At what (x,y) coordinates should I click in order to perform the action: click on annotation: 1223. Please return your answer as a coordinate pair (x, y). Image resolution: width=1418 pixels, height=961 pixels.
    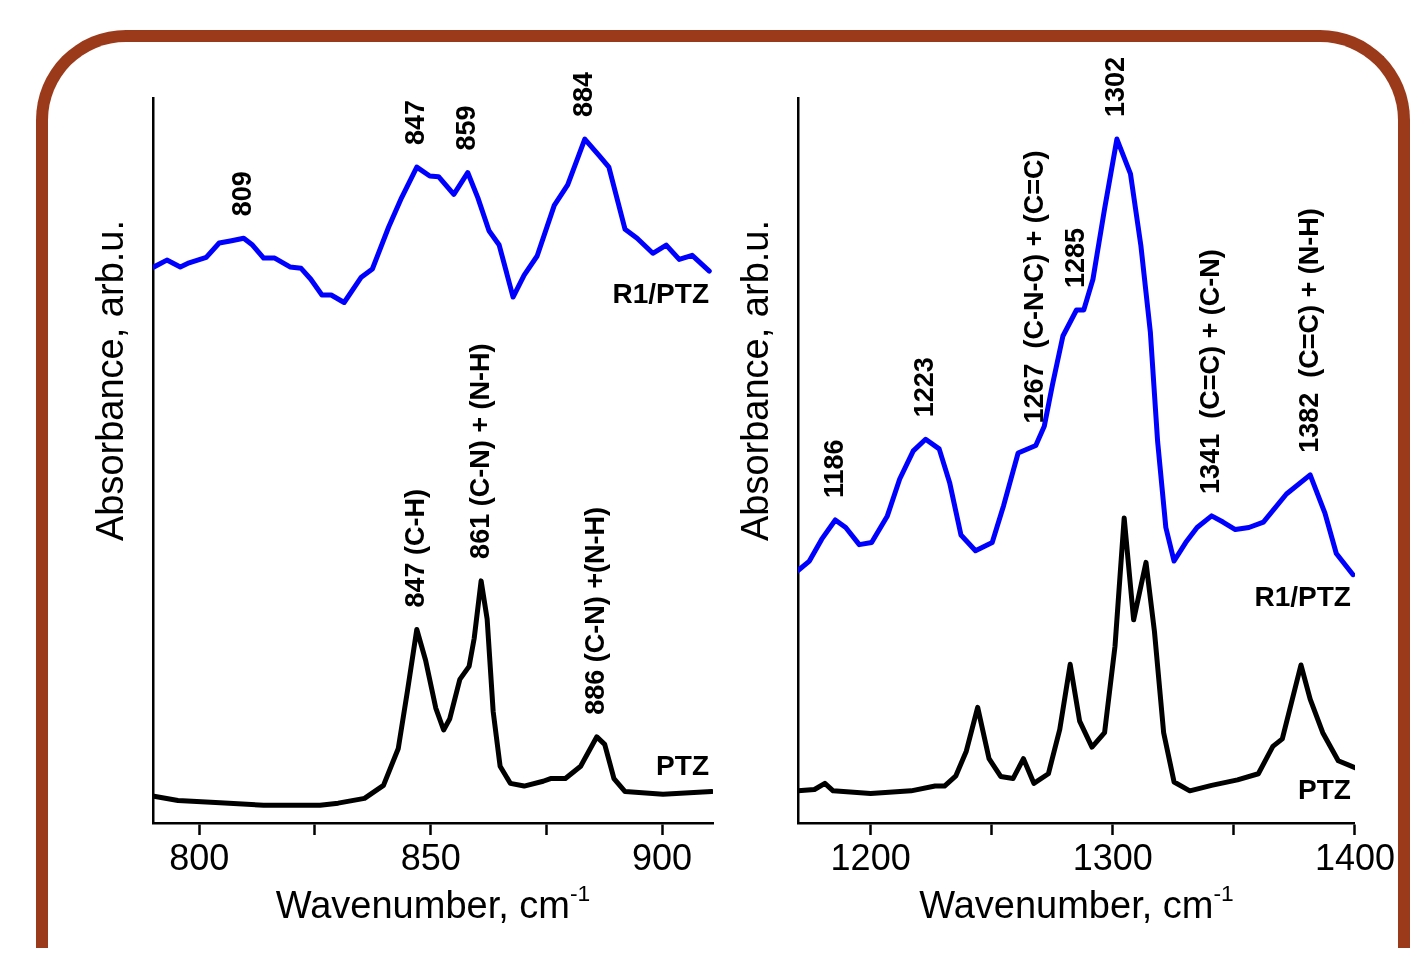
    Looking at the image, I should click on (924, 387).